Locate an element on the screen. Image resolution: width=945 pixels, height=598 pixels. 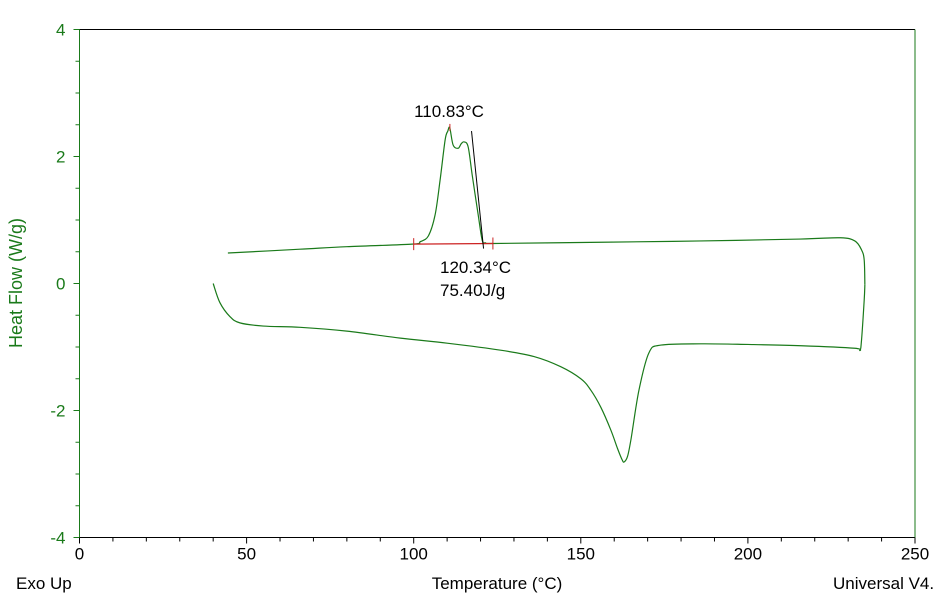
integration-baseline is located at coordinates (453, 243).